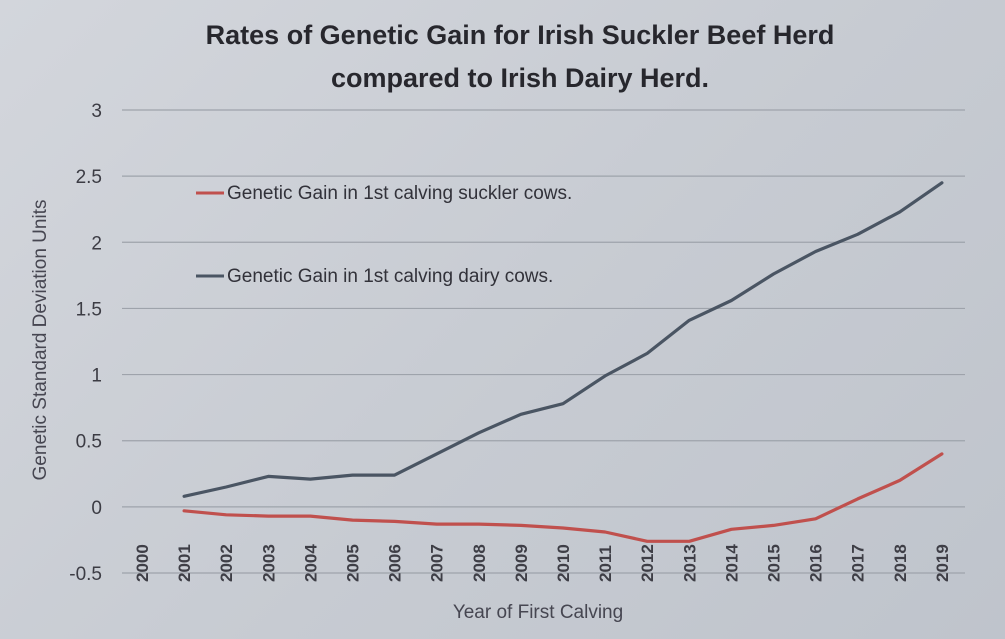 Image resolution: width=1005 pixels, height=639 pixels. Describe the element at coordinates (89, 309) in the screenshot. I see `y-tick-label: 1.5` at that location.